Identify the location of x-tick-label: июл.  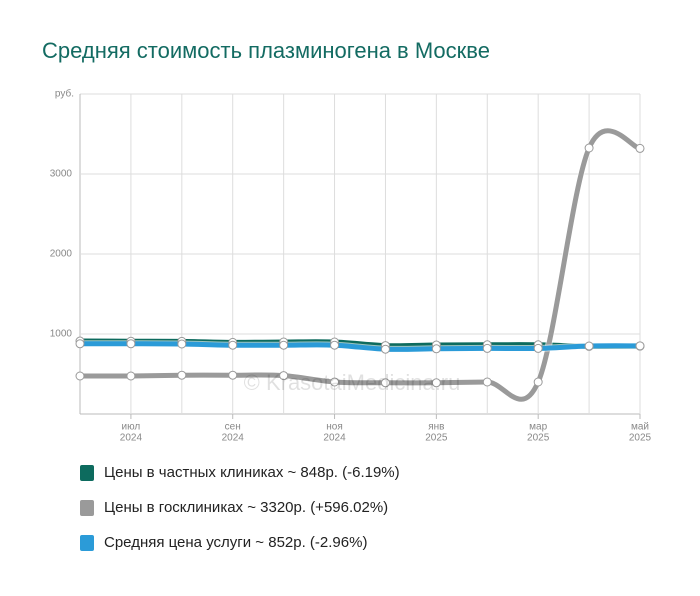
(131, 427).